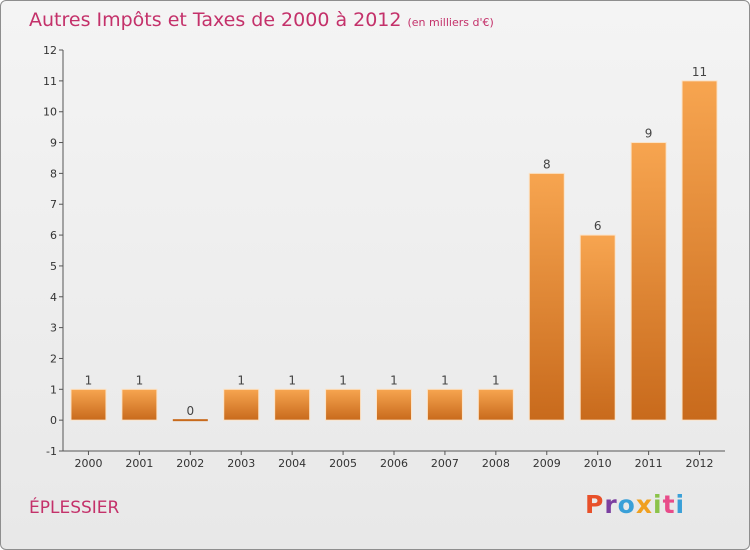 Image resolution: width=750 pixels, height=550 pixels. What do you see at coordinates (88, 463) in the screenshot?
I see `x-tick-label-2000: 2000` at bounding box center [88, 463].